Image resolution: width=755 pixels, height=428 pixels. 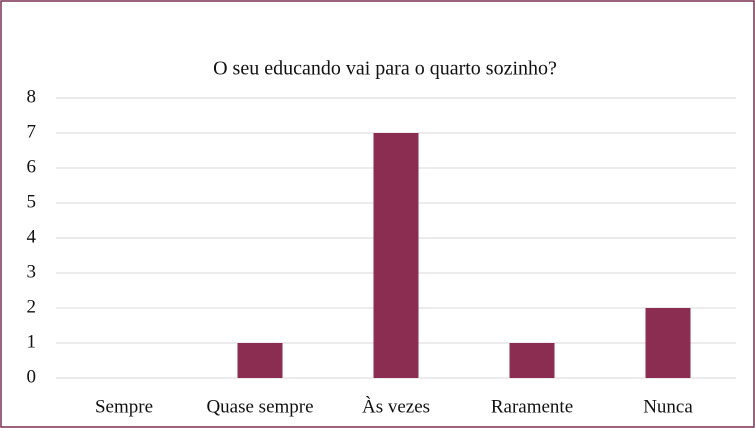 I want to click on y-tick-label: 6, so click(x=32, y=166).